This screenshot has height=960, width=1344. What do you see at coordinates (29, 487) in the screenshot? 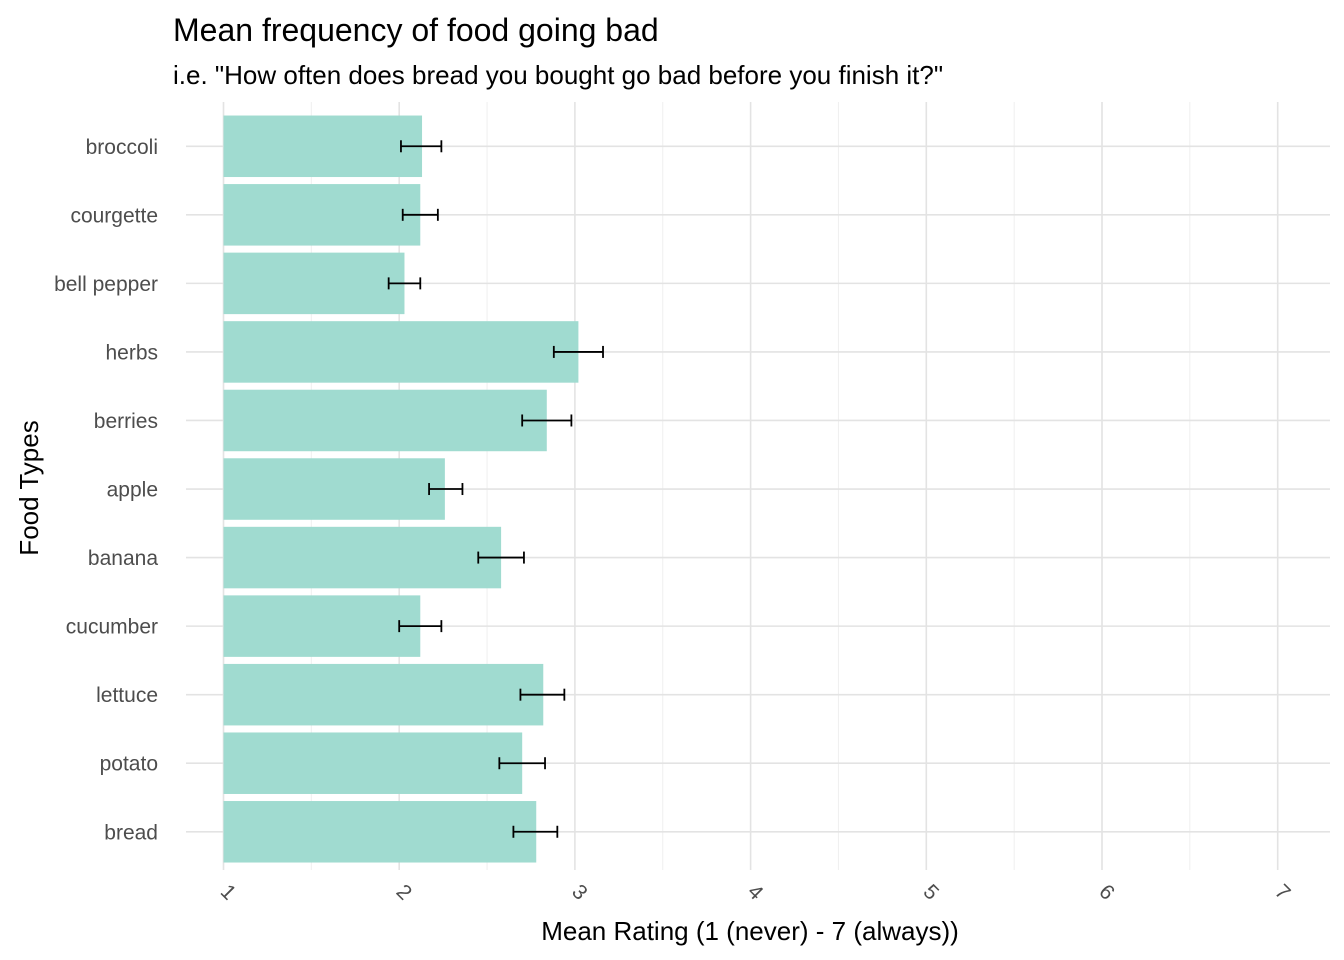
I see `y-axis-label: Food Types` at bounding box center [29, 487].